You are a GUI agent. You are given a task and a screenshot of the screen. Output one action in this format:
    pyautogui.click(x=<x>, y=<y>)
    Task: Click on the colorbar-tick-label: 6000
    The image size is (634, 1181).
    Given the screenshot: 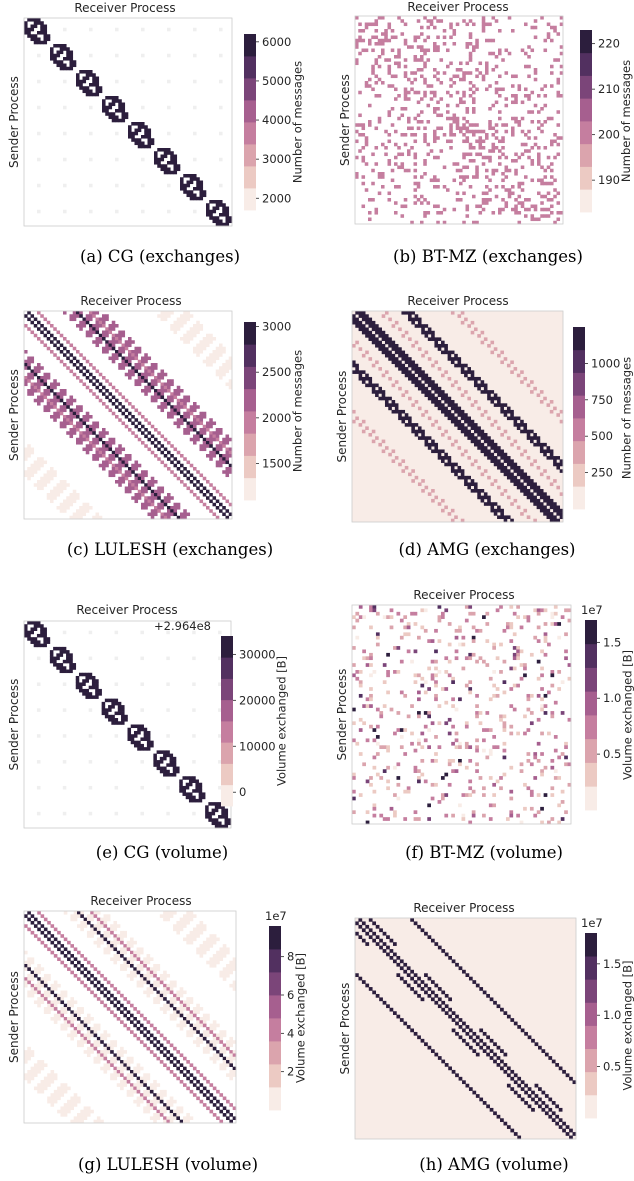 What is the action you would take?
    pyautogui.click(x=276, y=42)
    